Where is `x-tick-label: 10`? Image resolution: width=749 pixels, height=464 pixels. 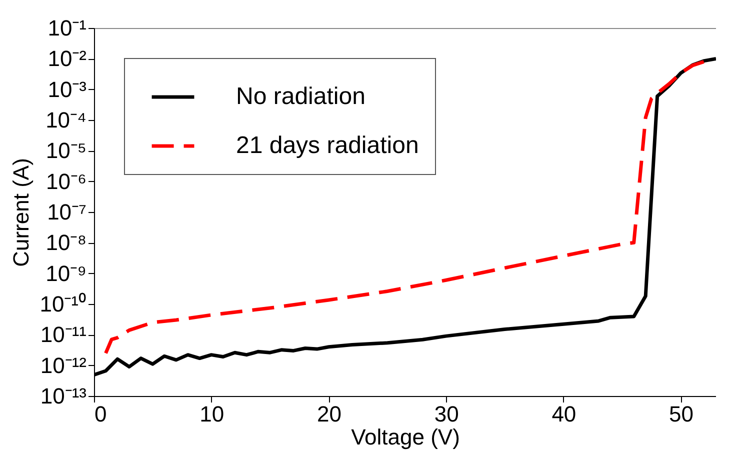
x-tick-label: 10 is located at coordinates (212, 414).